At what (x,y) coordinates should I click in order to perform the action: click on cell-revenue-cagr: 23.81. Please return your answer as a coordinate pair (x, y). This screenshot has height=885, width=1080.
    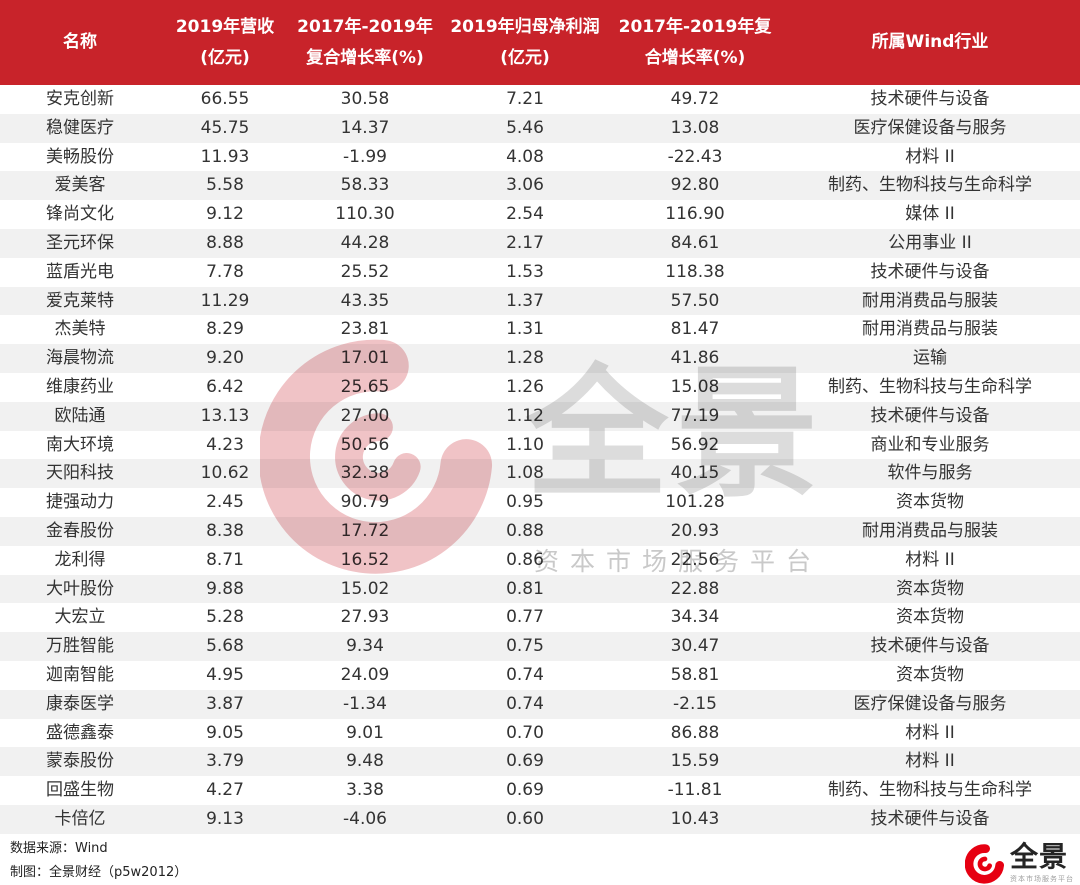
    Looking at the image, I should click on (365, 329).